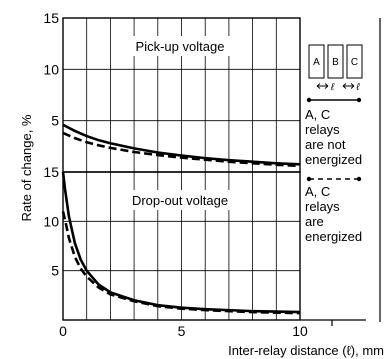 The height and width of the screenshot is (359, 388). I want to click on top-title-backing, so click(180, 46).